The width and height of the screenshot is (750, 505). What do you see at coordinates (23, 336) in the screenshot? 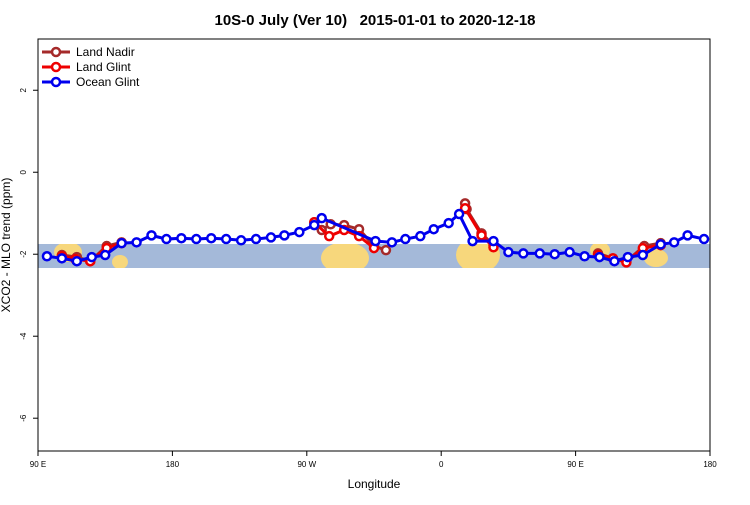
I see `y-tick-label: -4` at bounding box center [23, 336].